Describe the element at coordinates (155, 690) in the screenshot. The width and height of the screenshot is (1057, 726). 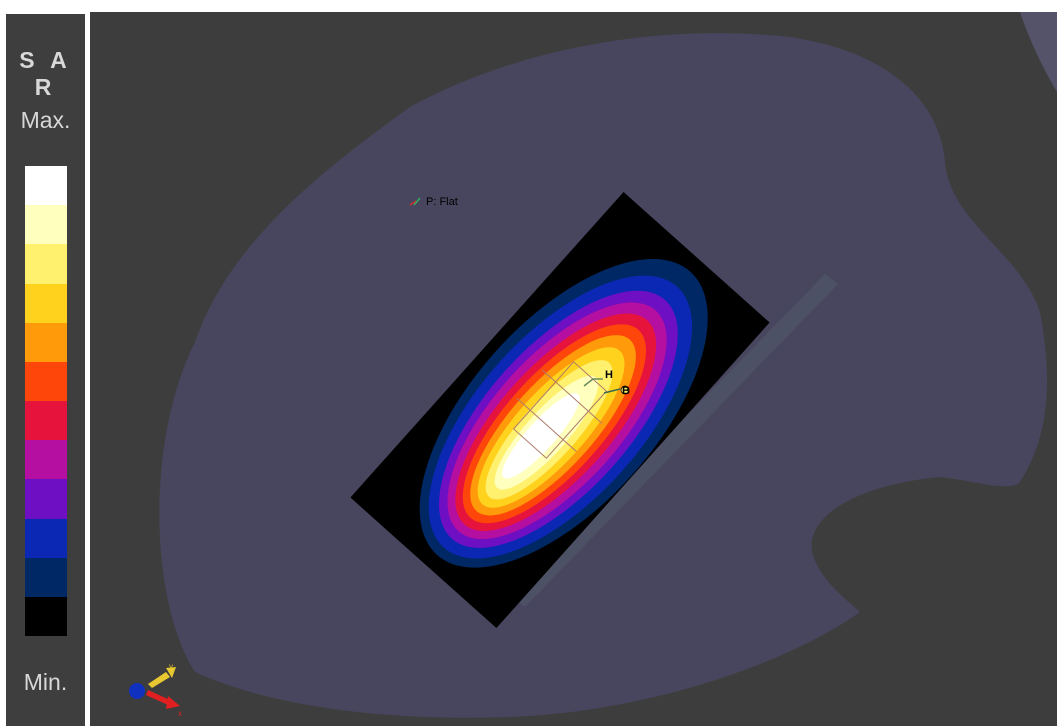
I see `axis-gizmo: y x` at that location.